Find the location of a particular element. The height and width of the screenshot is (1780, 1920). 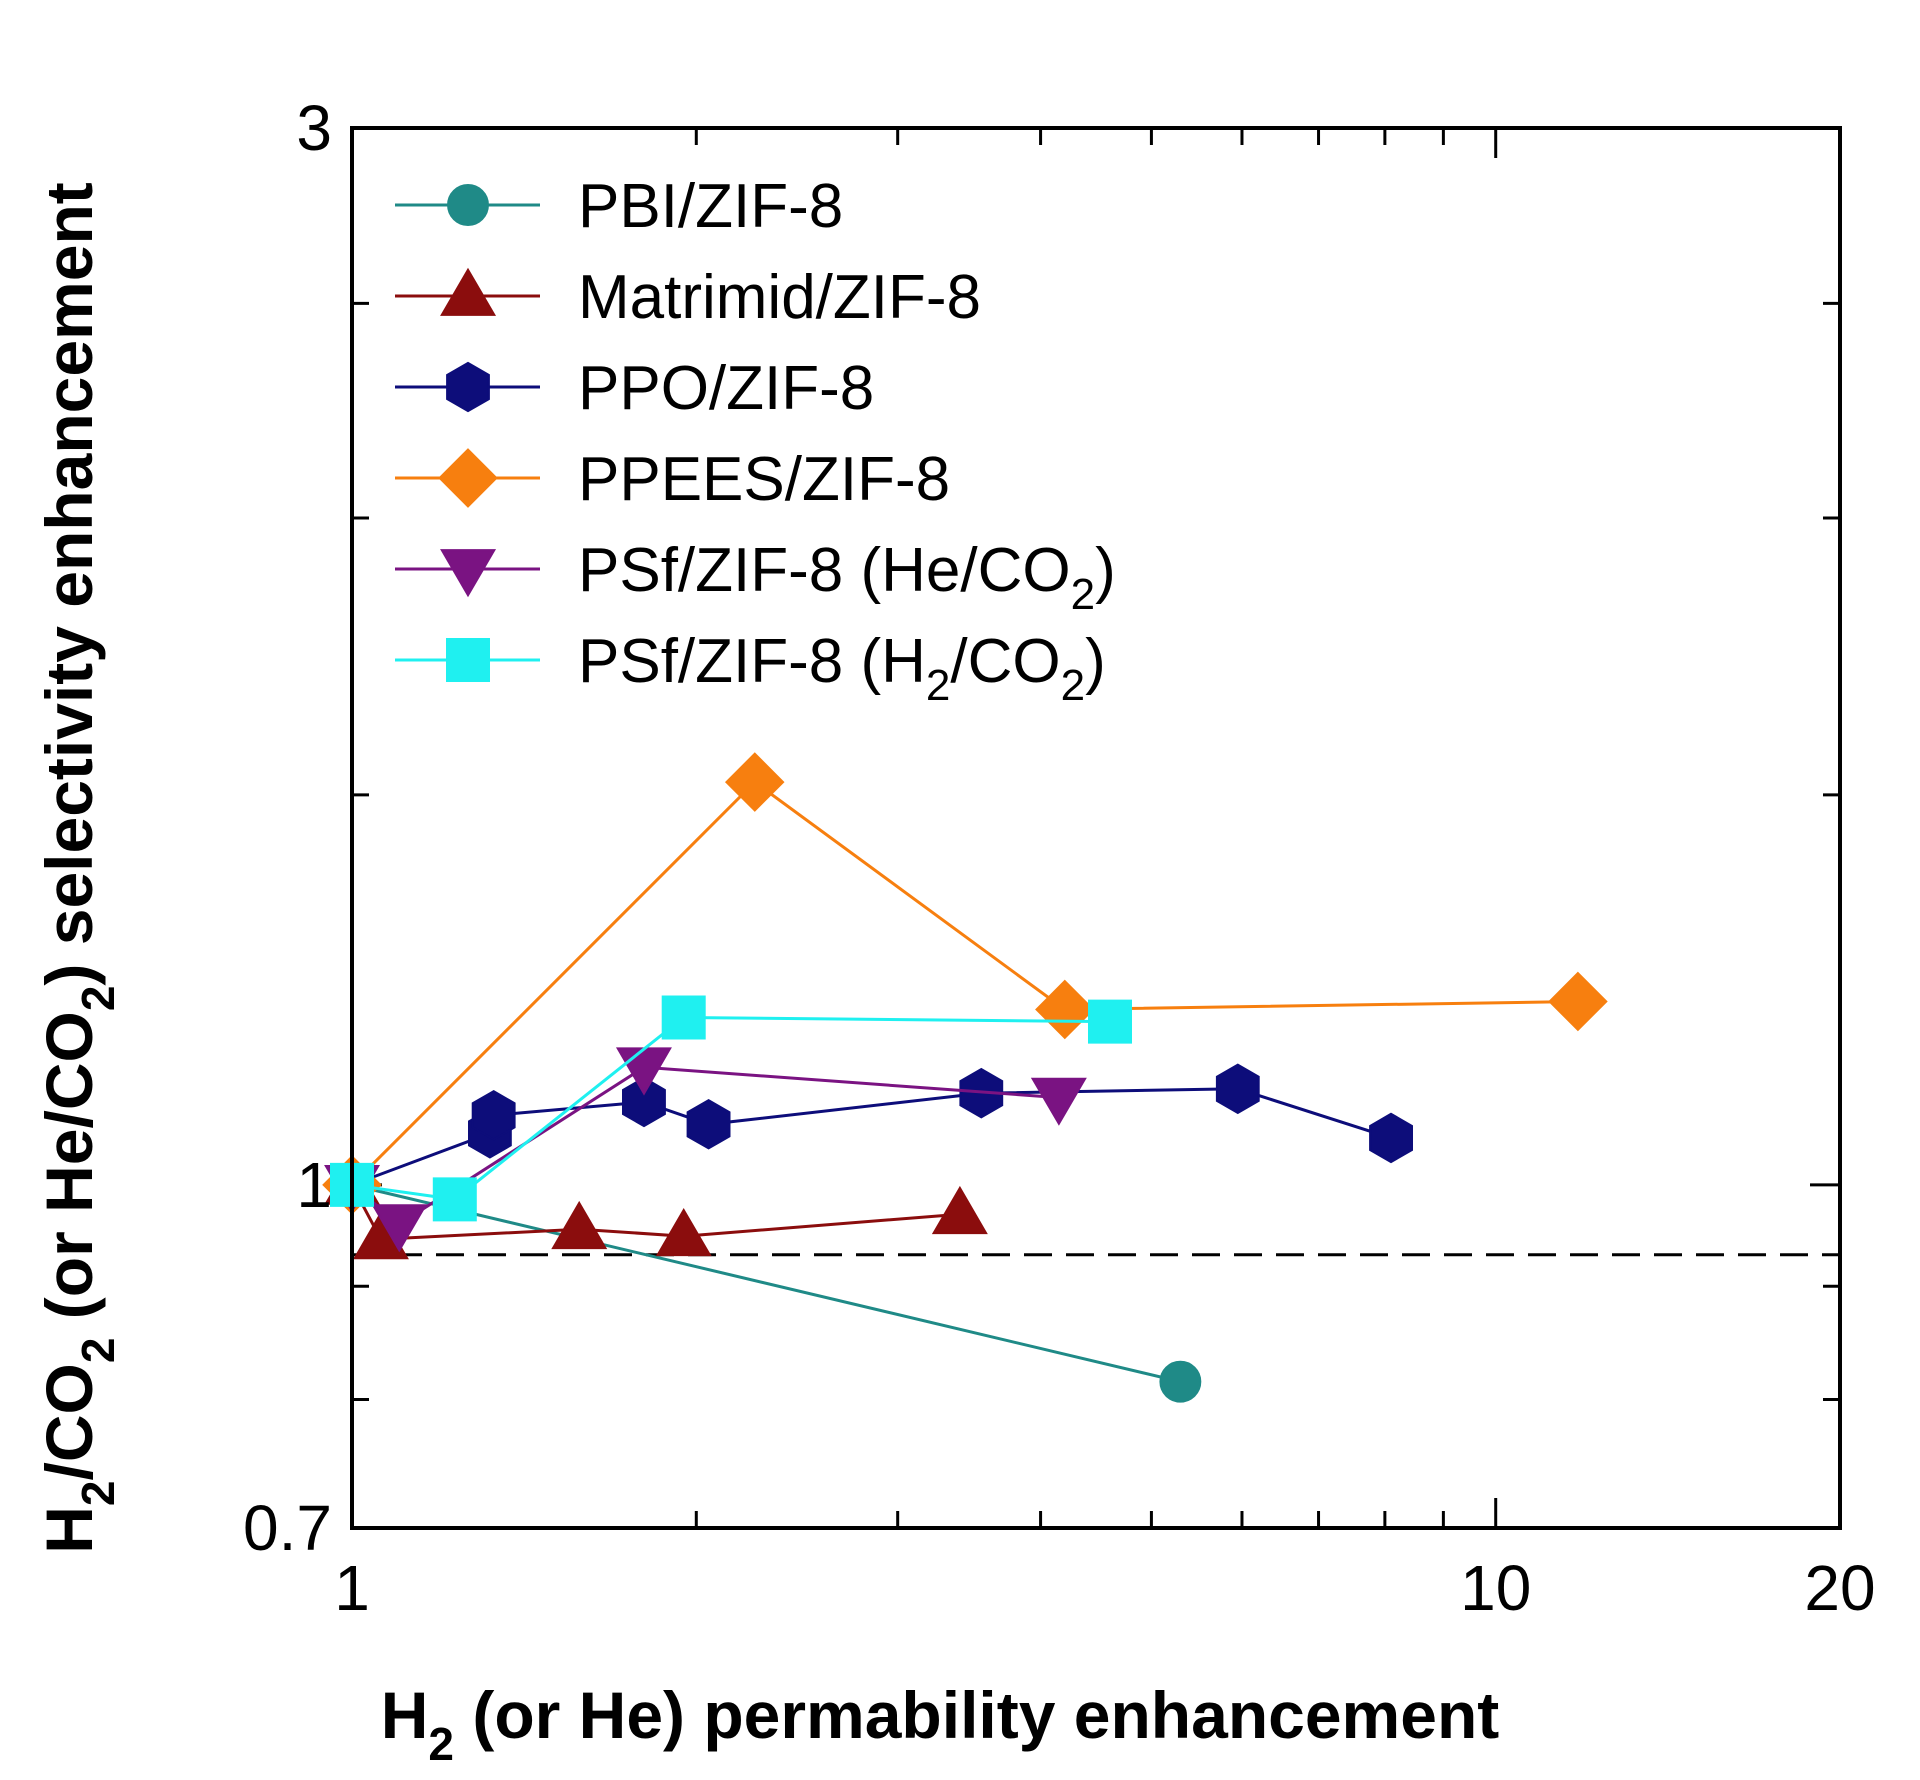

y-axis-title-p4: ) selectivity enhancement is located at coordinates (69, 583).